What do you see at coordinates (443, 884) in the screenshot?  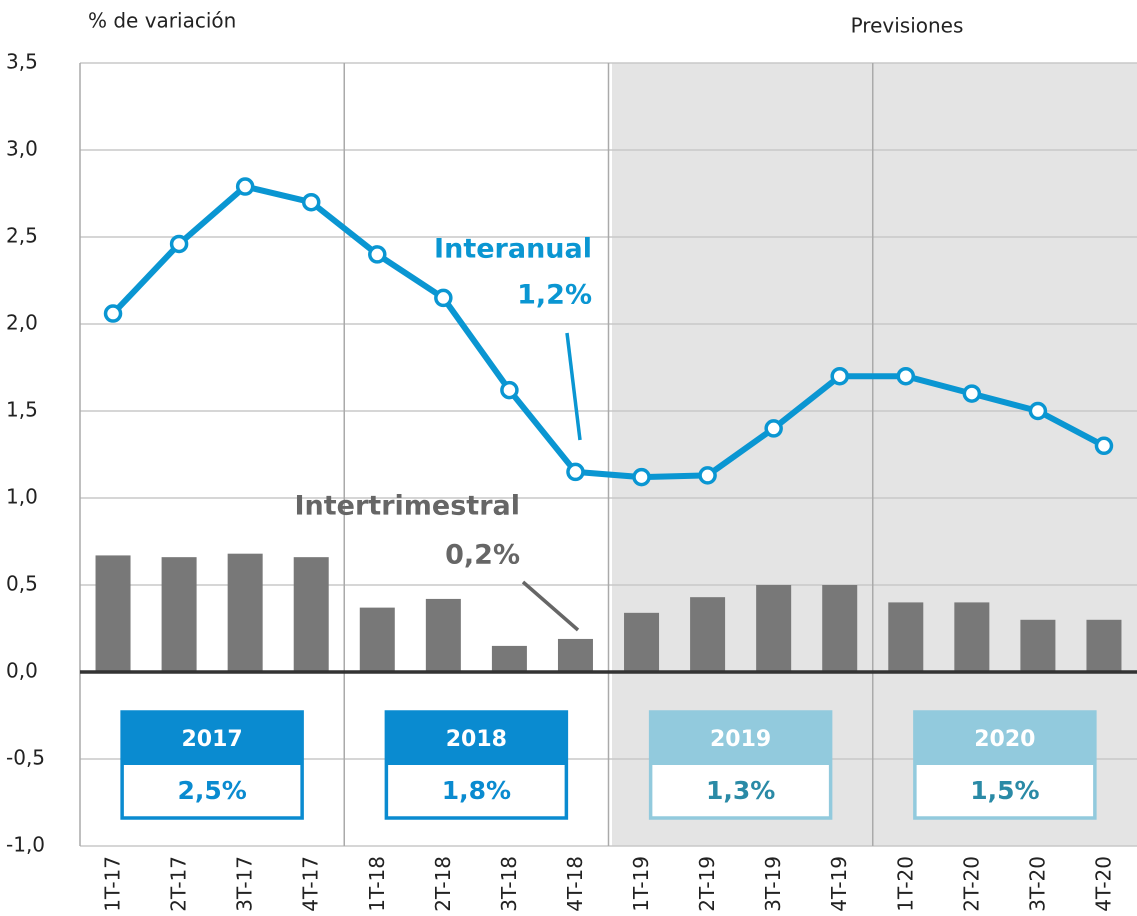 I see `x-tick-label: 2T-18` at bounding box center [443, 884].